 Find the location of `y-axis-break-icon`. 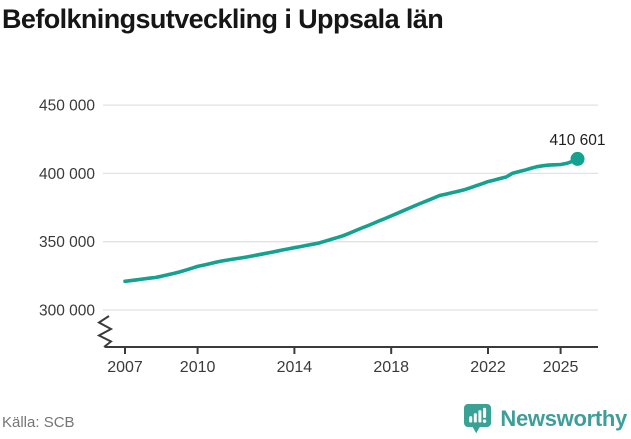

y-axis-break-icon is located at coordinates (105, 331).